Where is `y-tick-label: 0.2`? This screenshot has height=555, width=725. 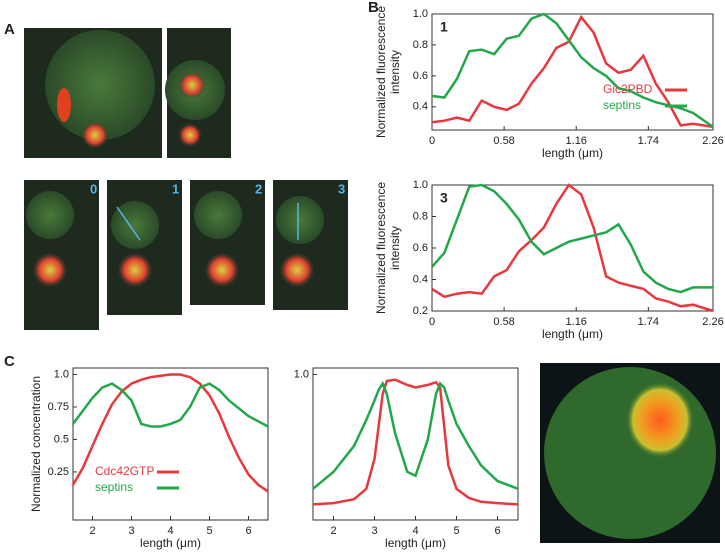 y-tick-label: 0.2 is located at coordinates (420, 311).